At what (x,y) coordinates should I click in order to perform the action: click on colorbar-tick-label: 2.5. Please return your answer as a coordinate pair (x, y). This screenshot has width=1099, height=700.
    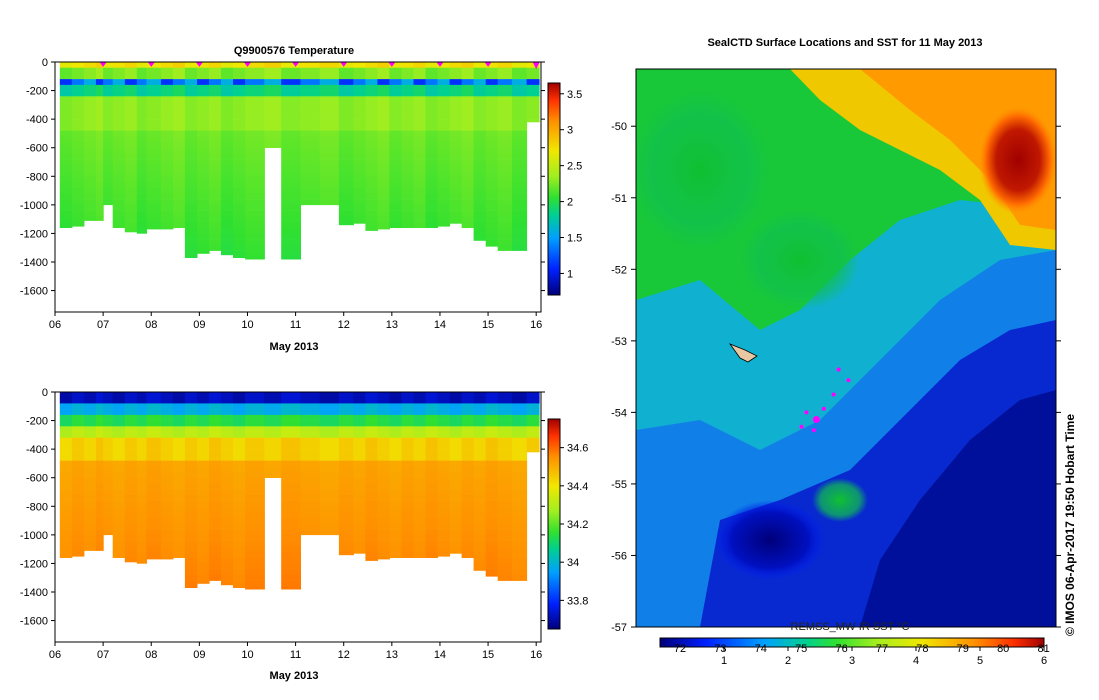
    Looking at the image, I should click on (574, 167).